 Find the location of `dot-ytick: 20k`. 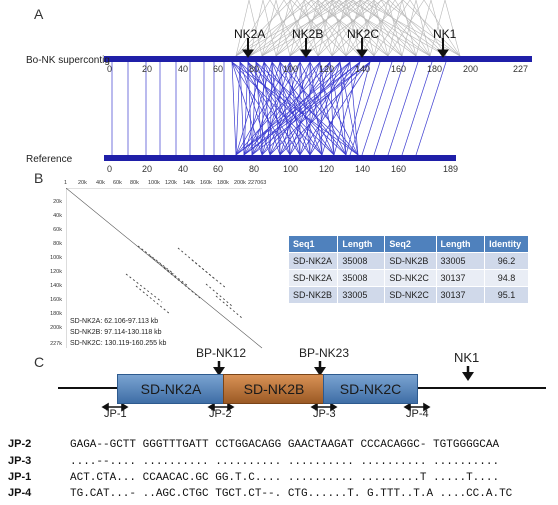

dot-ytick: 20k is located at coordinates (57, 202).